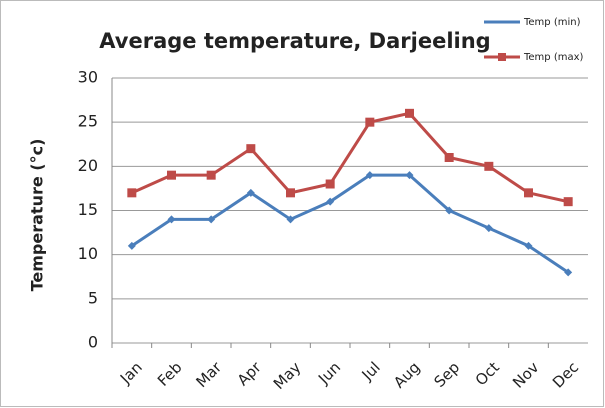 Image resolution: width=605 pixels, height=408 pixels. I want to click on y-tick-label: 5, so click(93, 297).